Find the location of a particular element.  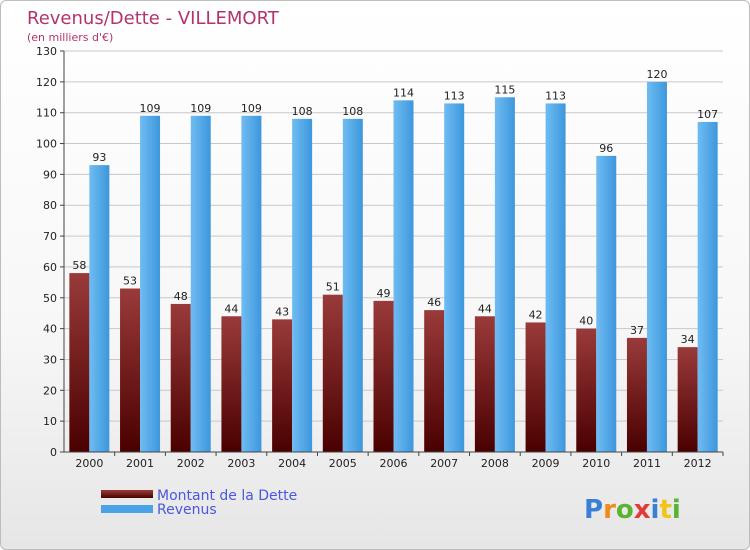

logo-letter: o is located at coordinates (625, 510).